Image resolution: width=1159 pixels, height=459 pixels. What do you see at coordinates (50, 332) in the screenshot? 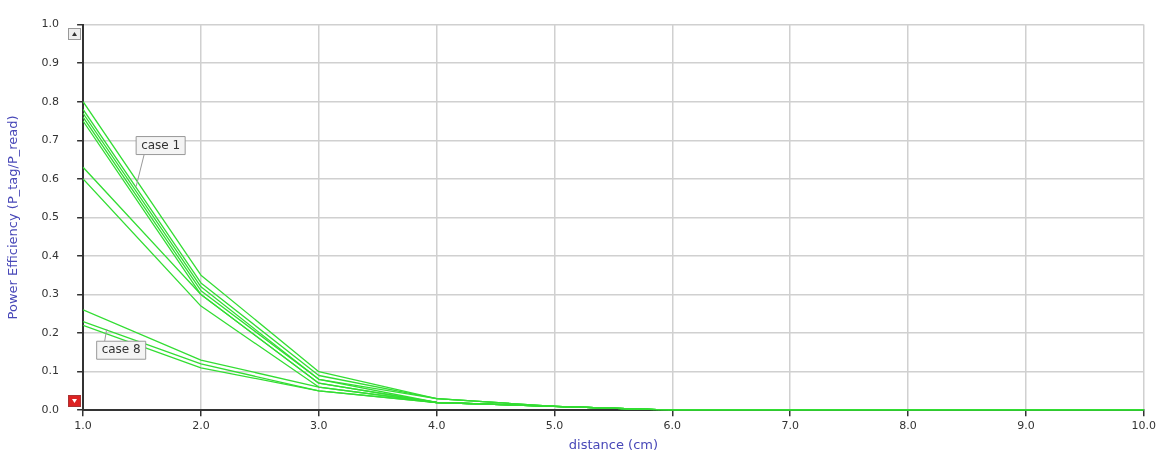
I see `y-tick-label: 0.2` at bounding box center [50, 332].